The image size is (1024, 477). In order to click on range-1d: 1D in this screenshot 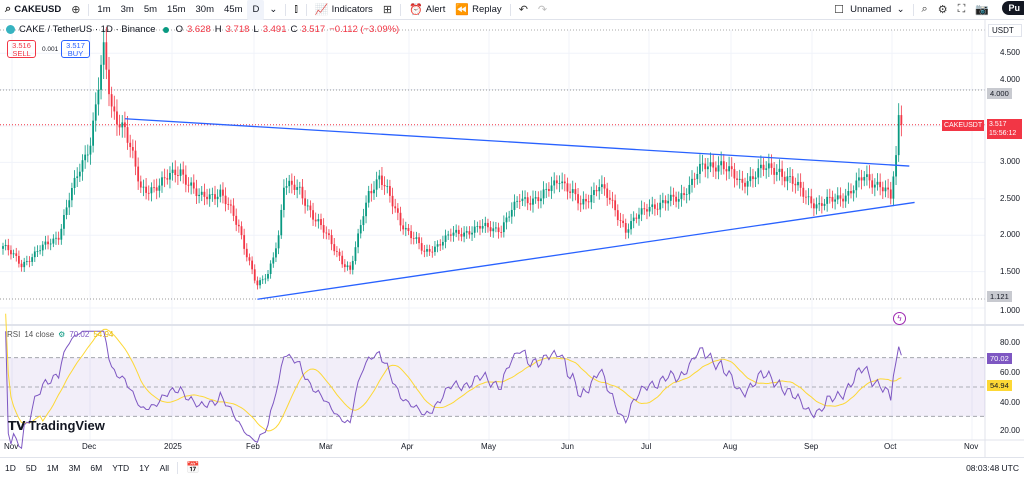, I will do `click(10, 467)`.